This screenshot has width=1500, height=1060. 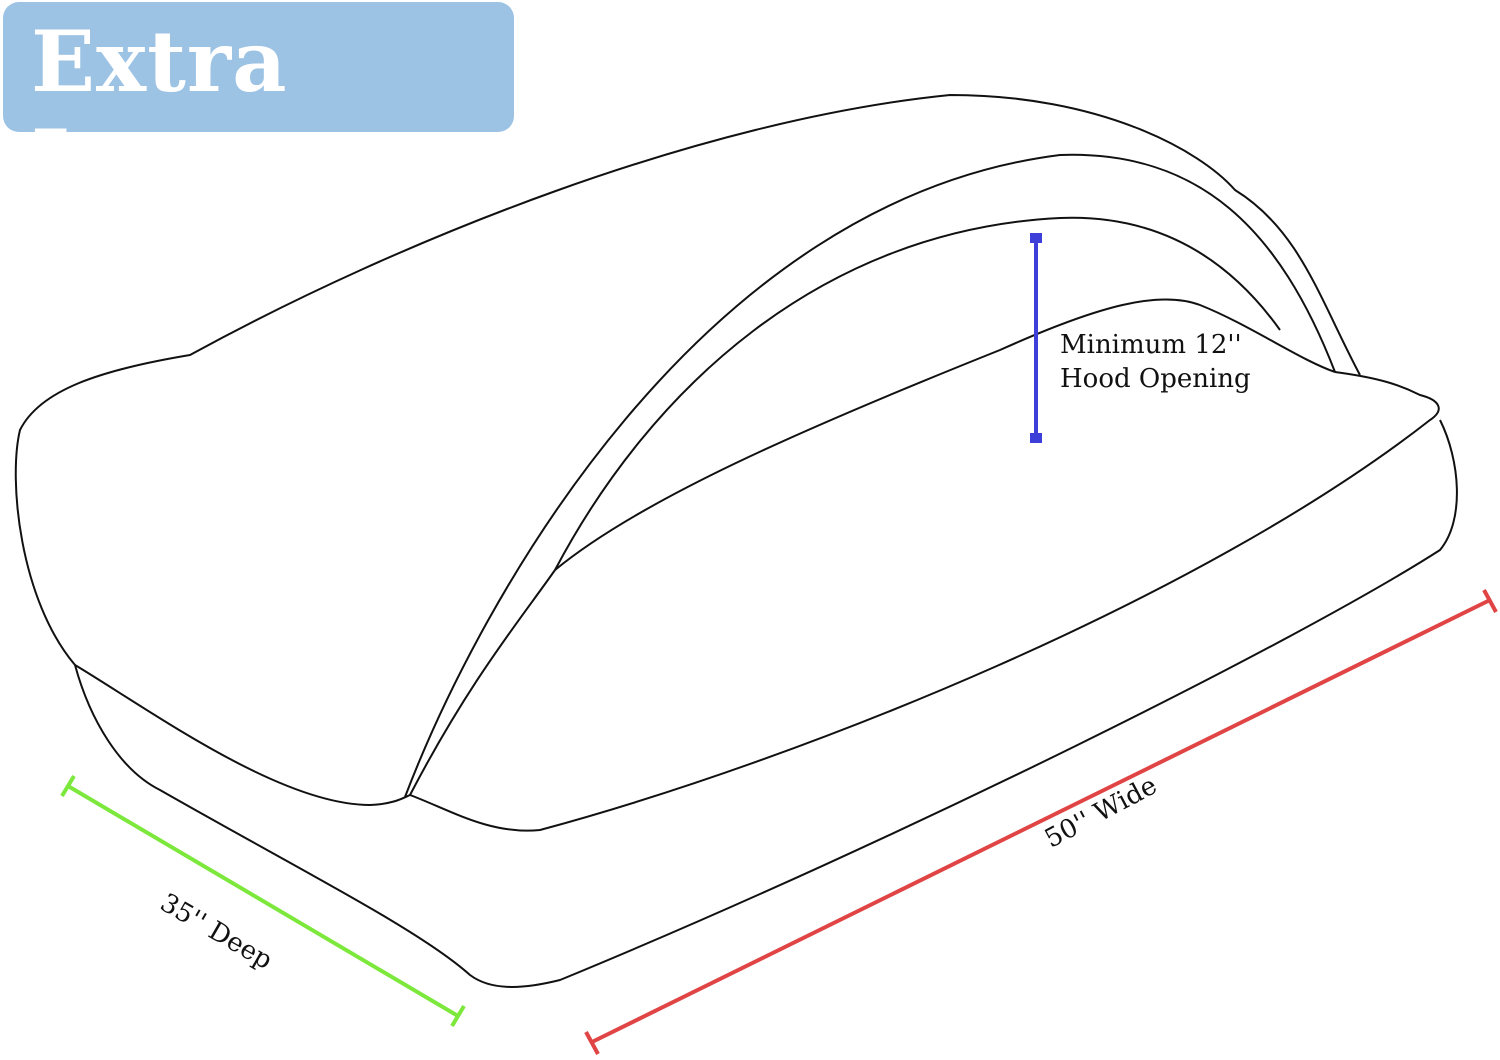 I want to click on hood-label-line1: Minimum 12'', so click(x=1151, y=345).